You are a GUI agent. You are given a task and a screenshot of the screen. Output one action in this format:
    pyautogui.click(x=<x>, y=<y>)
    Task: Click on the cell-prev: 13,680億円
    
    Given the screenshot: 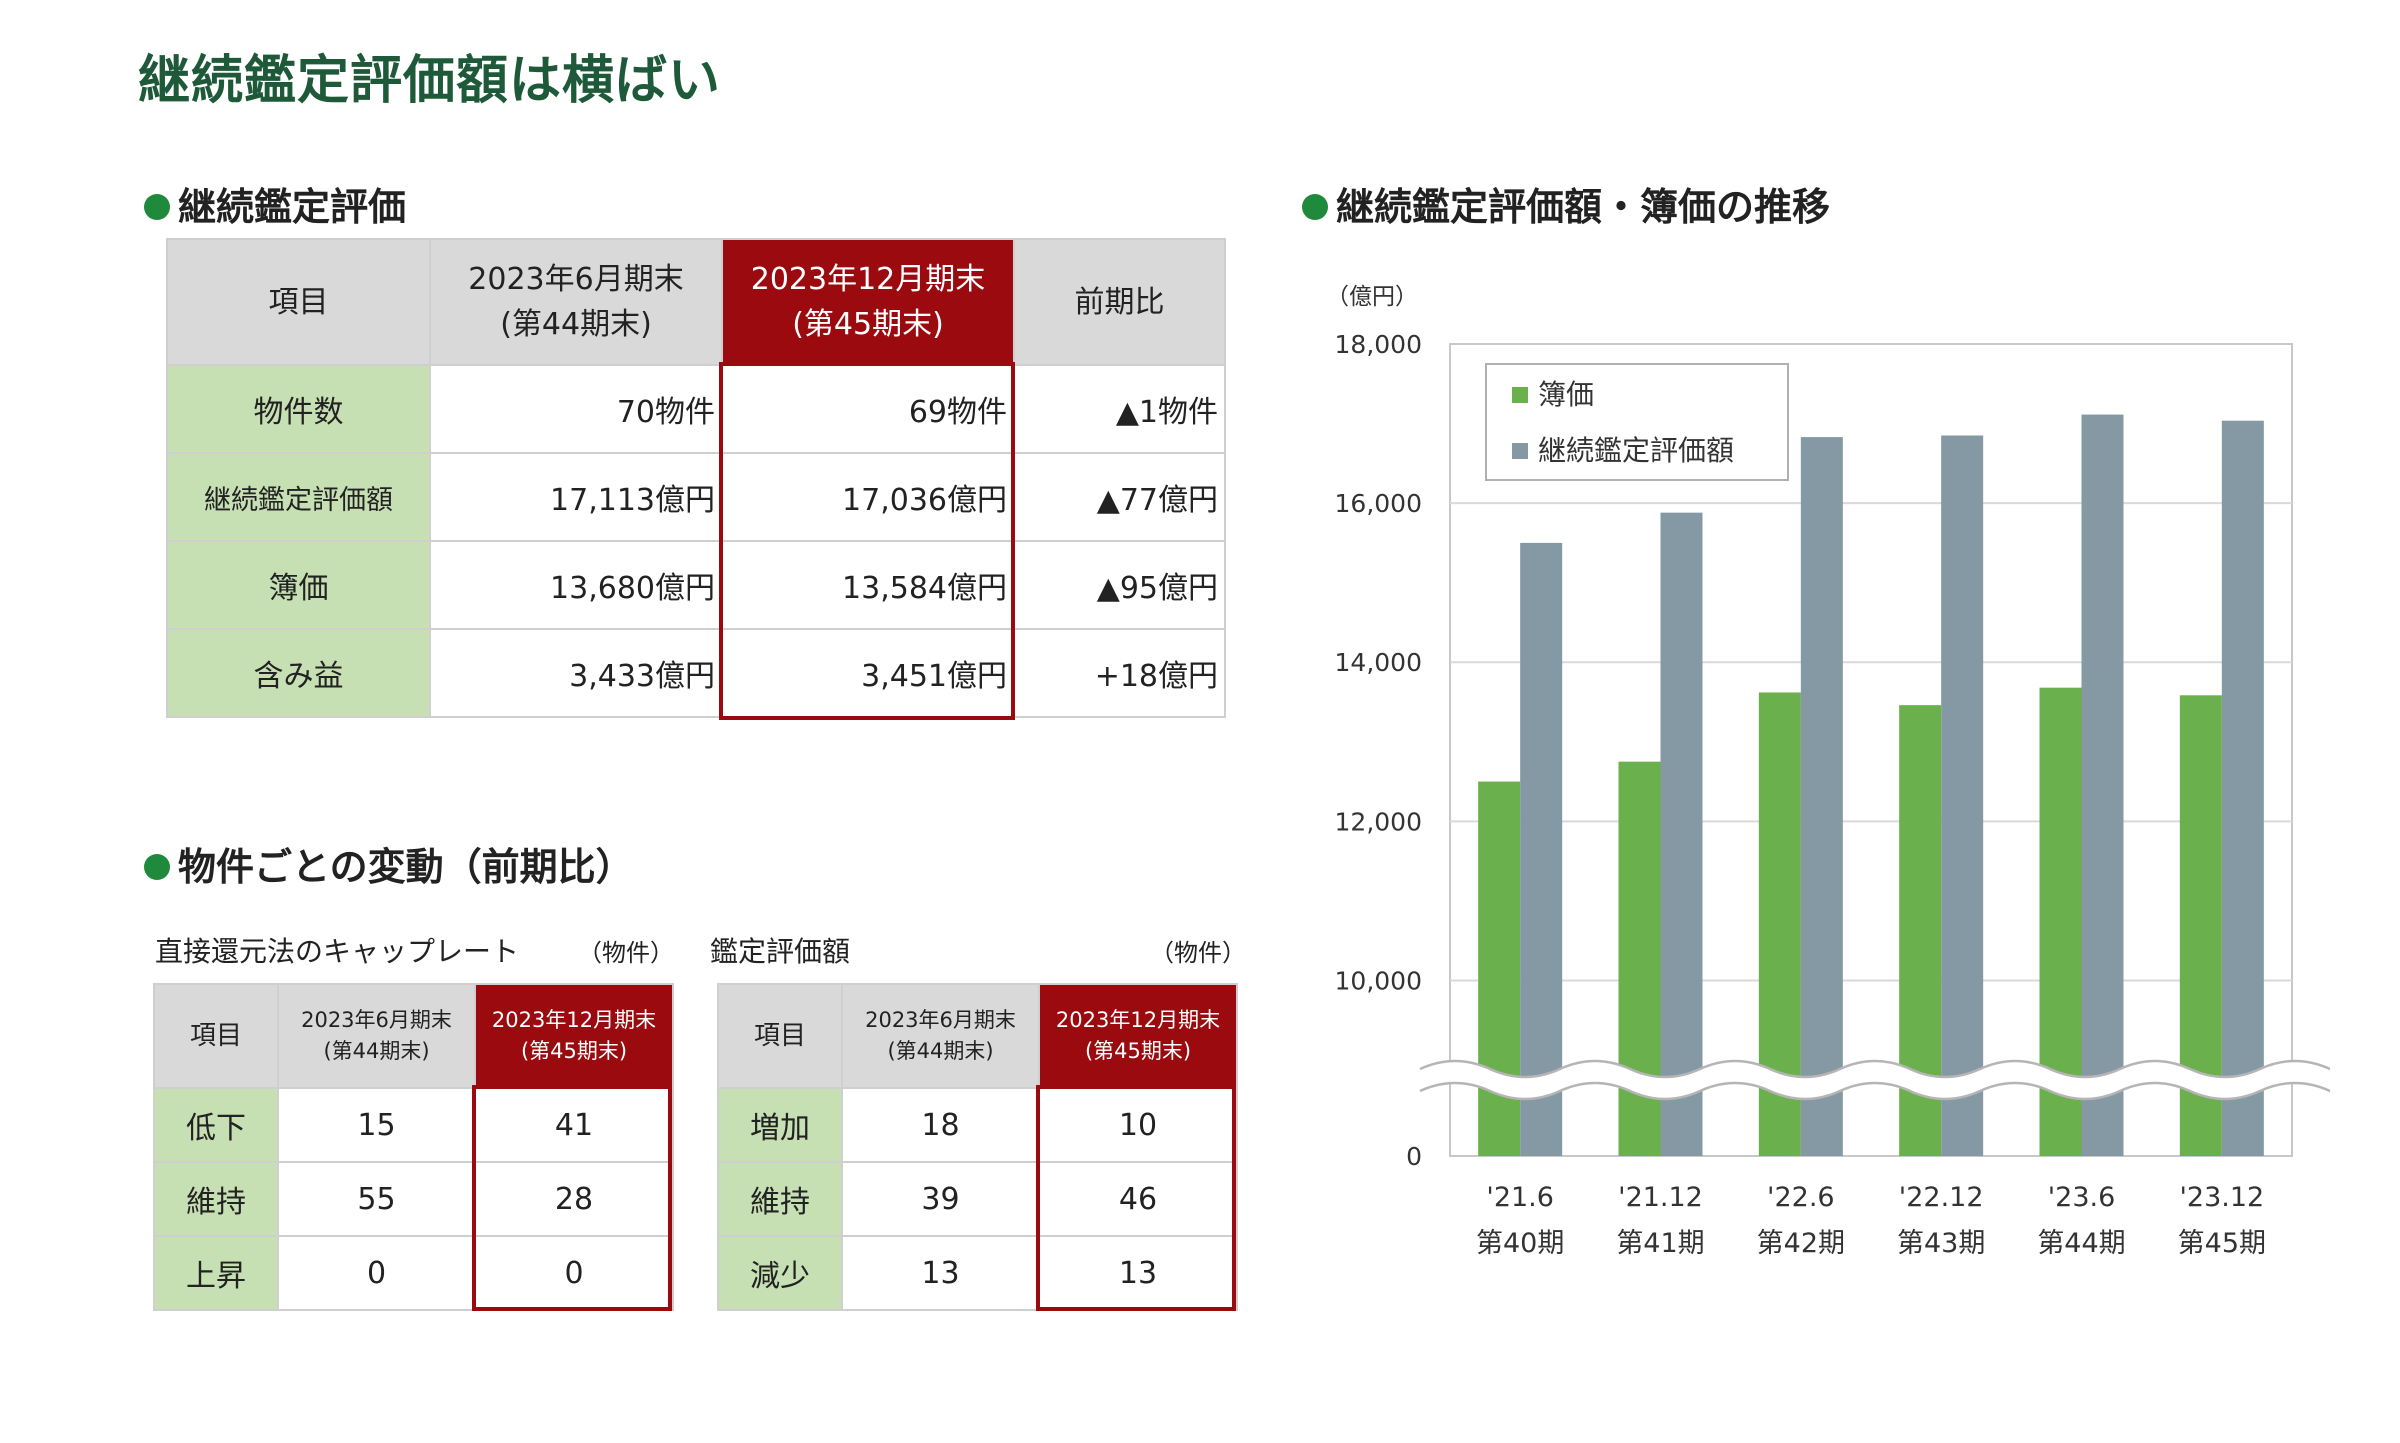 What is the action you would take?
    pyautogui.click(x=576, y=585)
    